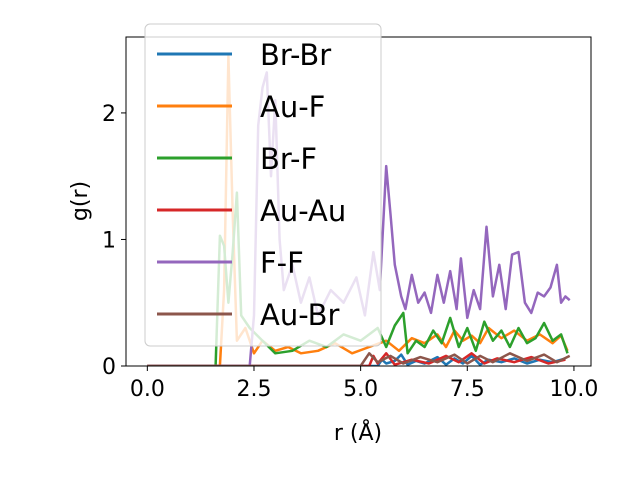 This screenshot has width=640, height=480. Describe the element at coordinates (109, 240) in the screenshot. I see `y-tick-label: 1` at that location.